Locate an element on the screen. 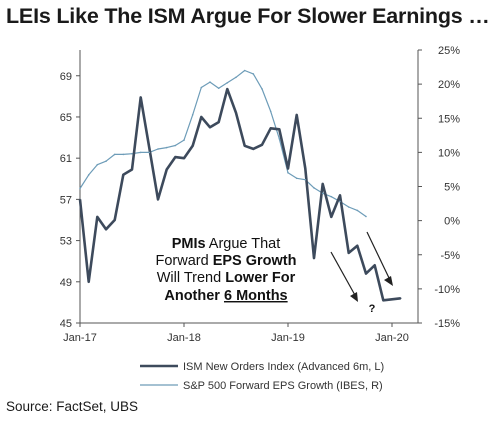 The image size is (500, 427). right-tick-label: 25% is located at coordinates (449, 51).